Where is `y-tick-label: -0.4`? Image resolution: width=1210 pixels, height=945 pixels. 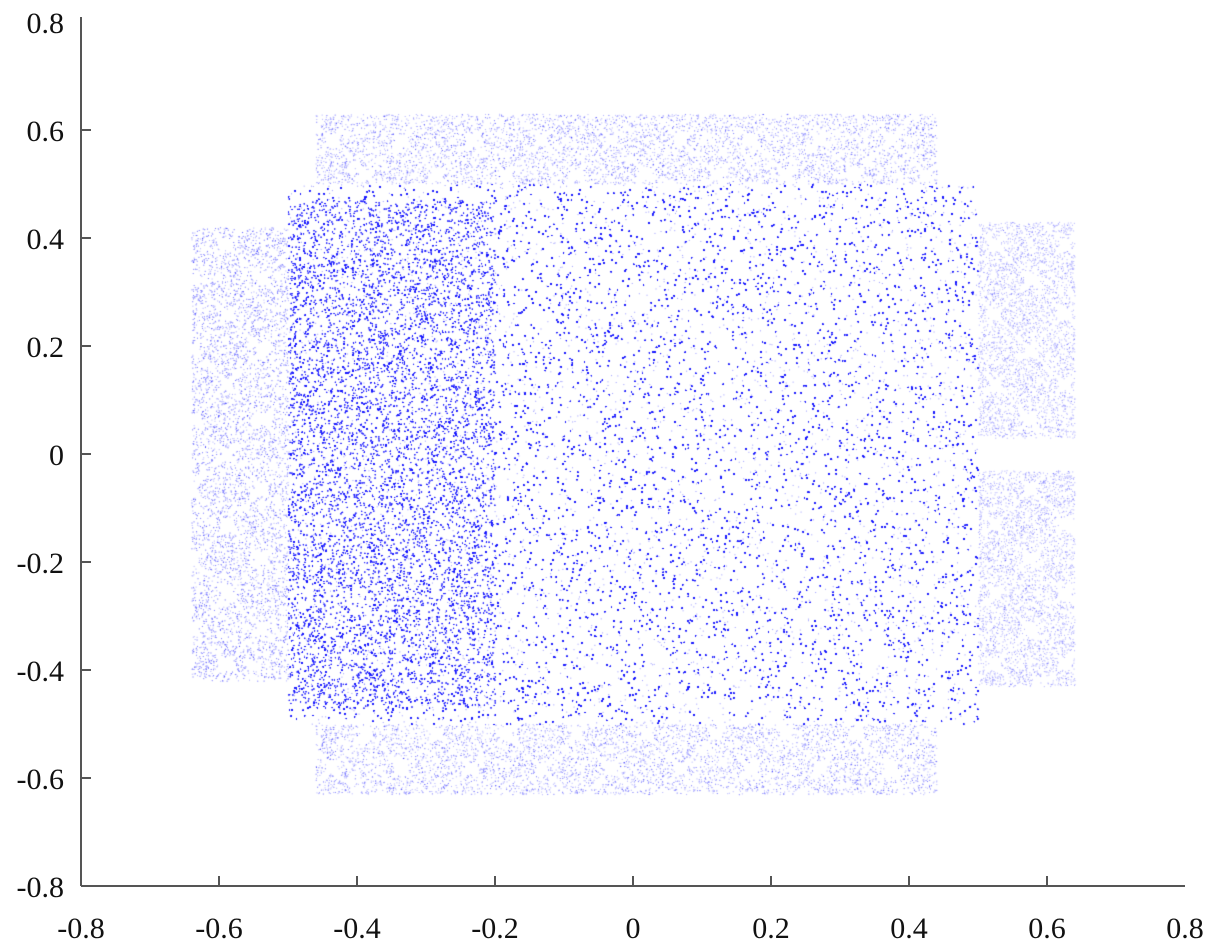
y-tick-label: -0.4 is located at coordinates (41, 671).